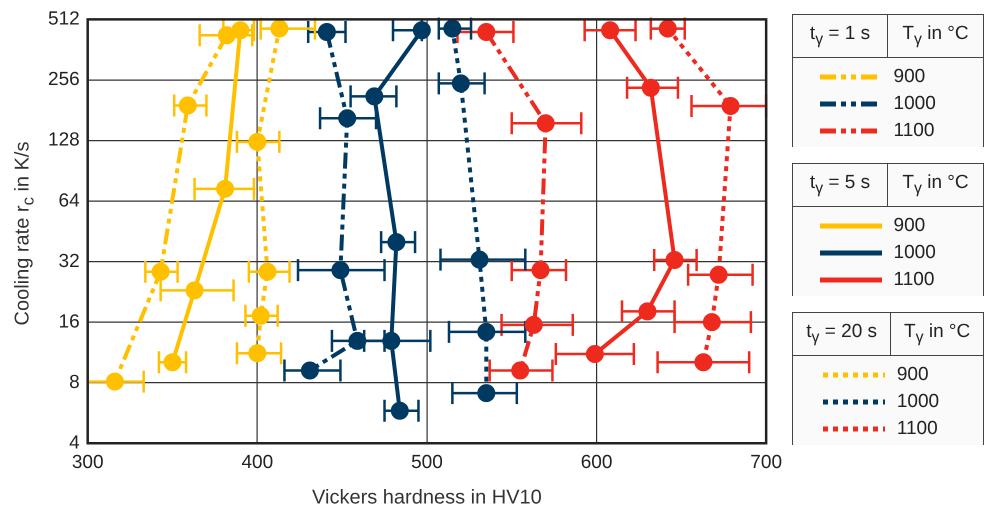 The width and height of the screenshot is (987, 514). Describe the element at coordinates (427, 462) in the screenshot. I see `x-tick-label: 500` at that location.